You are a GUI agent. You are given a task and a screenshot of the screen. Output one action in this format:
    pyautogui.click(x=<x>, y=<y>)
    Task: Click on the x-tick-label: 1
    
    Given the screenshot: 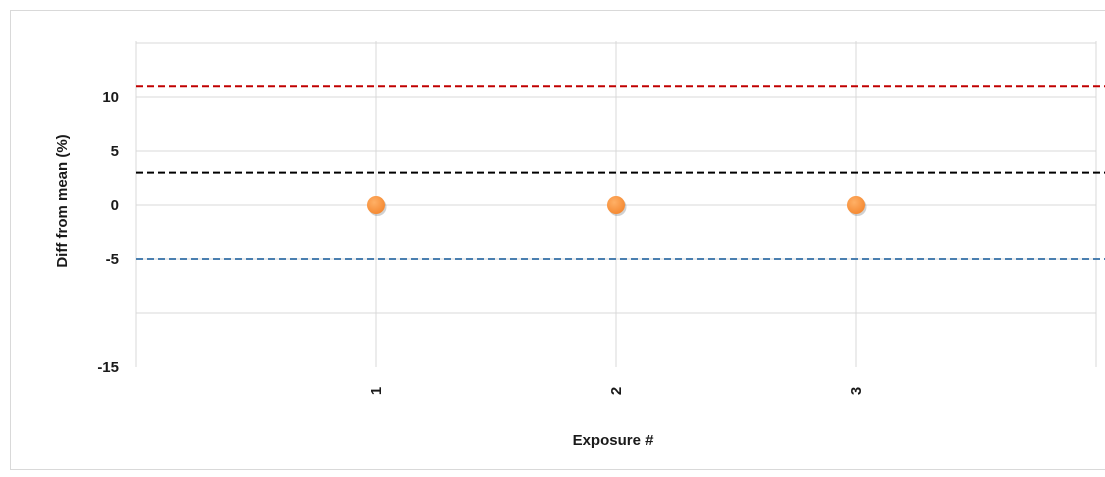 What is the action you would take?
    pyautogui.click(x=376, y=391)
    